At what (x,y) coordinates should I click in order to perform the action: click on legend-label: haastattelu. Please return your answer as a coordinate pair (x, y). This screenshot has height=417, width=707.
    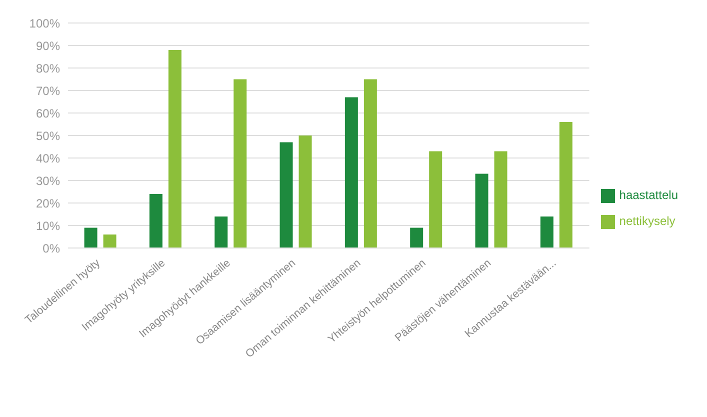
    Looking at the image, I should click on (648, 195).